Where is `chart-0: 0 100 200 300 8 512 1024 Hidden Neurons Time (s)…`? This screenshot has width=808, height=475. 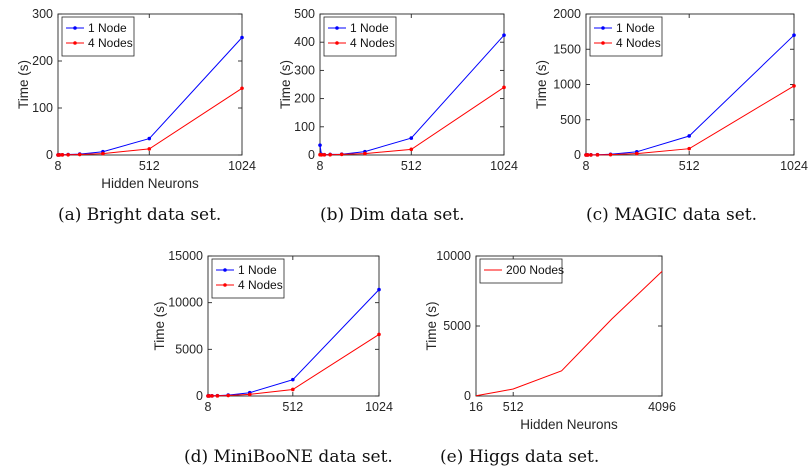
chart-0: 0 100 200 300 8 512 1024 Hidden Neurons Time (s)… is located at coordinates (136, 99).